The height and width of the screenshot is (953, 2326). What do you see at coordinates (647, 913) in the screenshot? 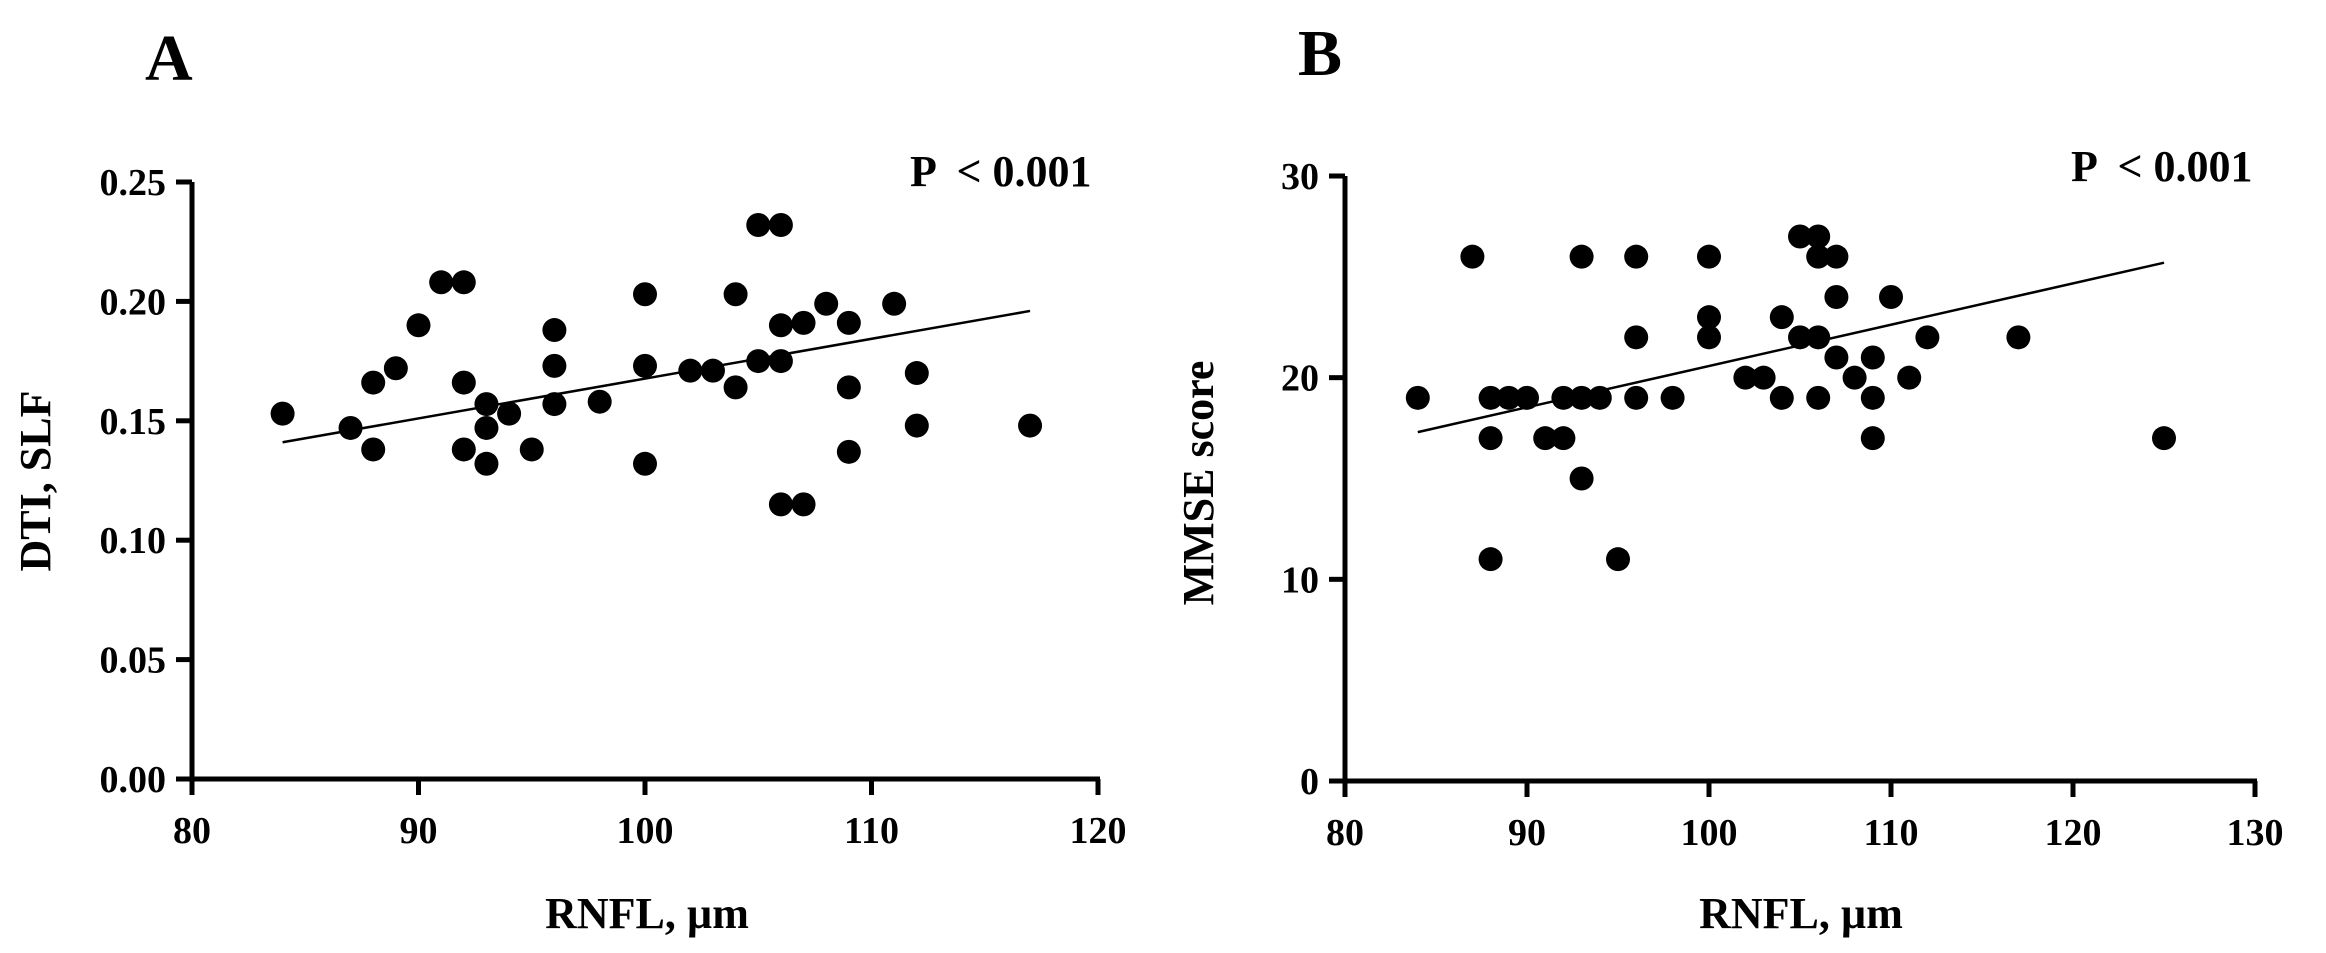
I see `x-axis-title-a: RNFL, µm` at bounding box center [647, 913].